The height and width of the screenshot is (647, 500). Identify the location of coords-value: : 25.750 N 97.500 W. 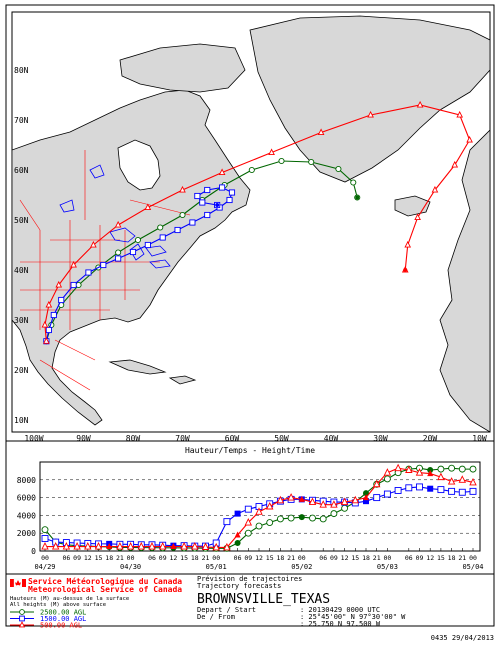
(340, 624).